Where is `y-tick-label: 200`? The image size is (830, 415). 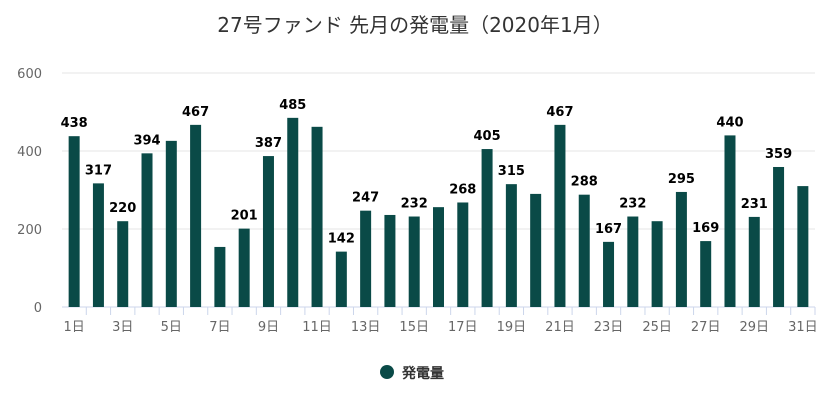 y-tick-label: 200 is located at coordinates (29, 230).